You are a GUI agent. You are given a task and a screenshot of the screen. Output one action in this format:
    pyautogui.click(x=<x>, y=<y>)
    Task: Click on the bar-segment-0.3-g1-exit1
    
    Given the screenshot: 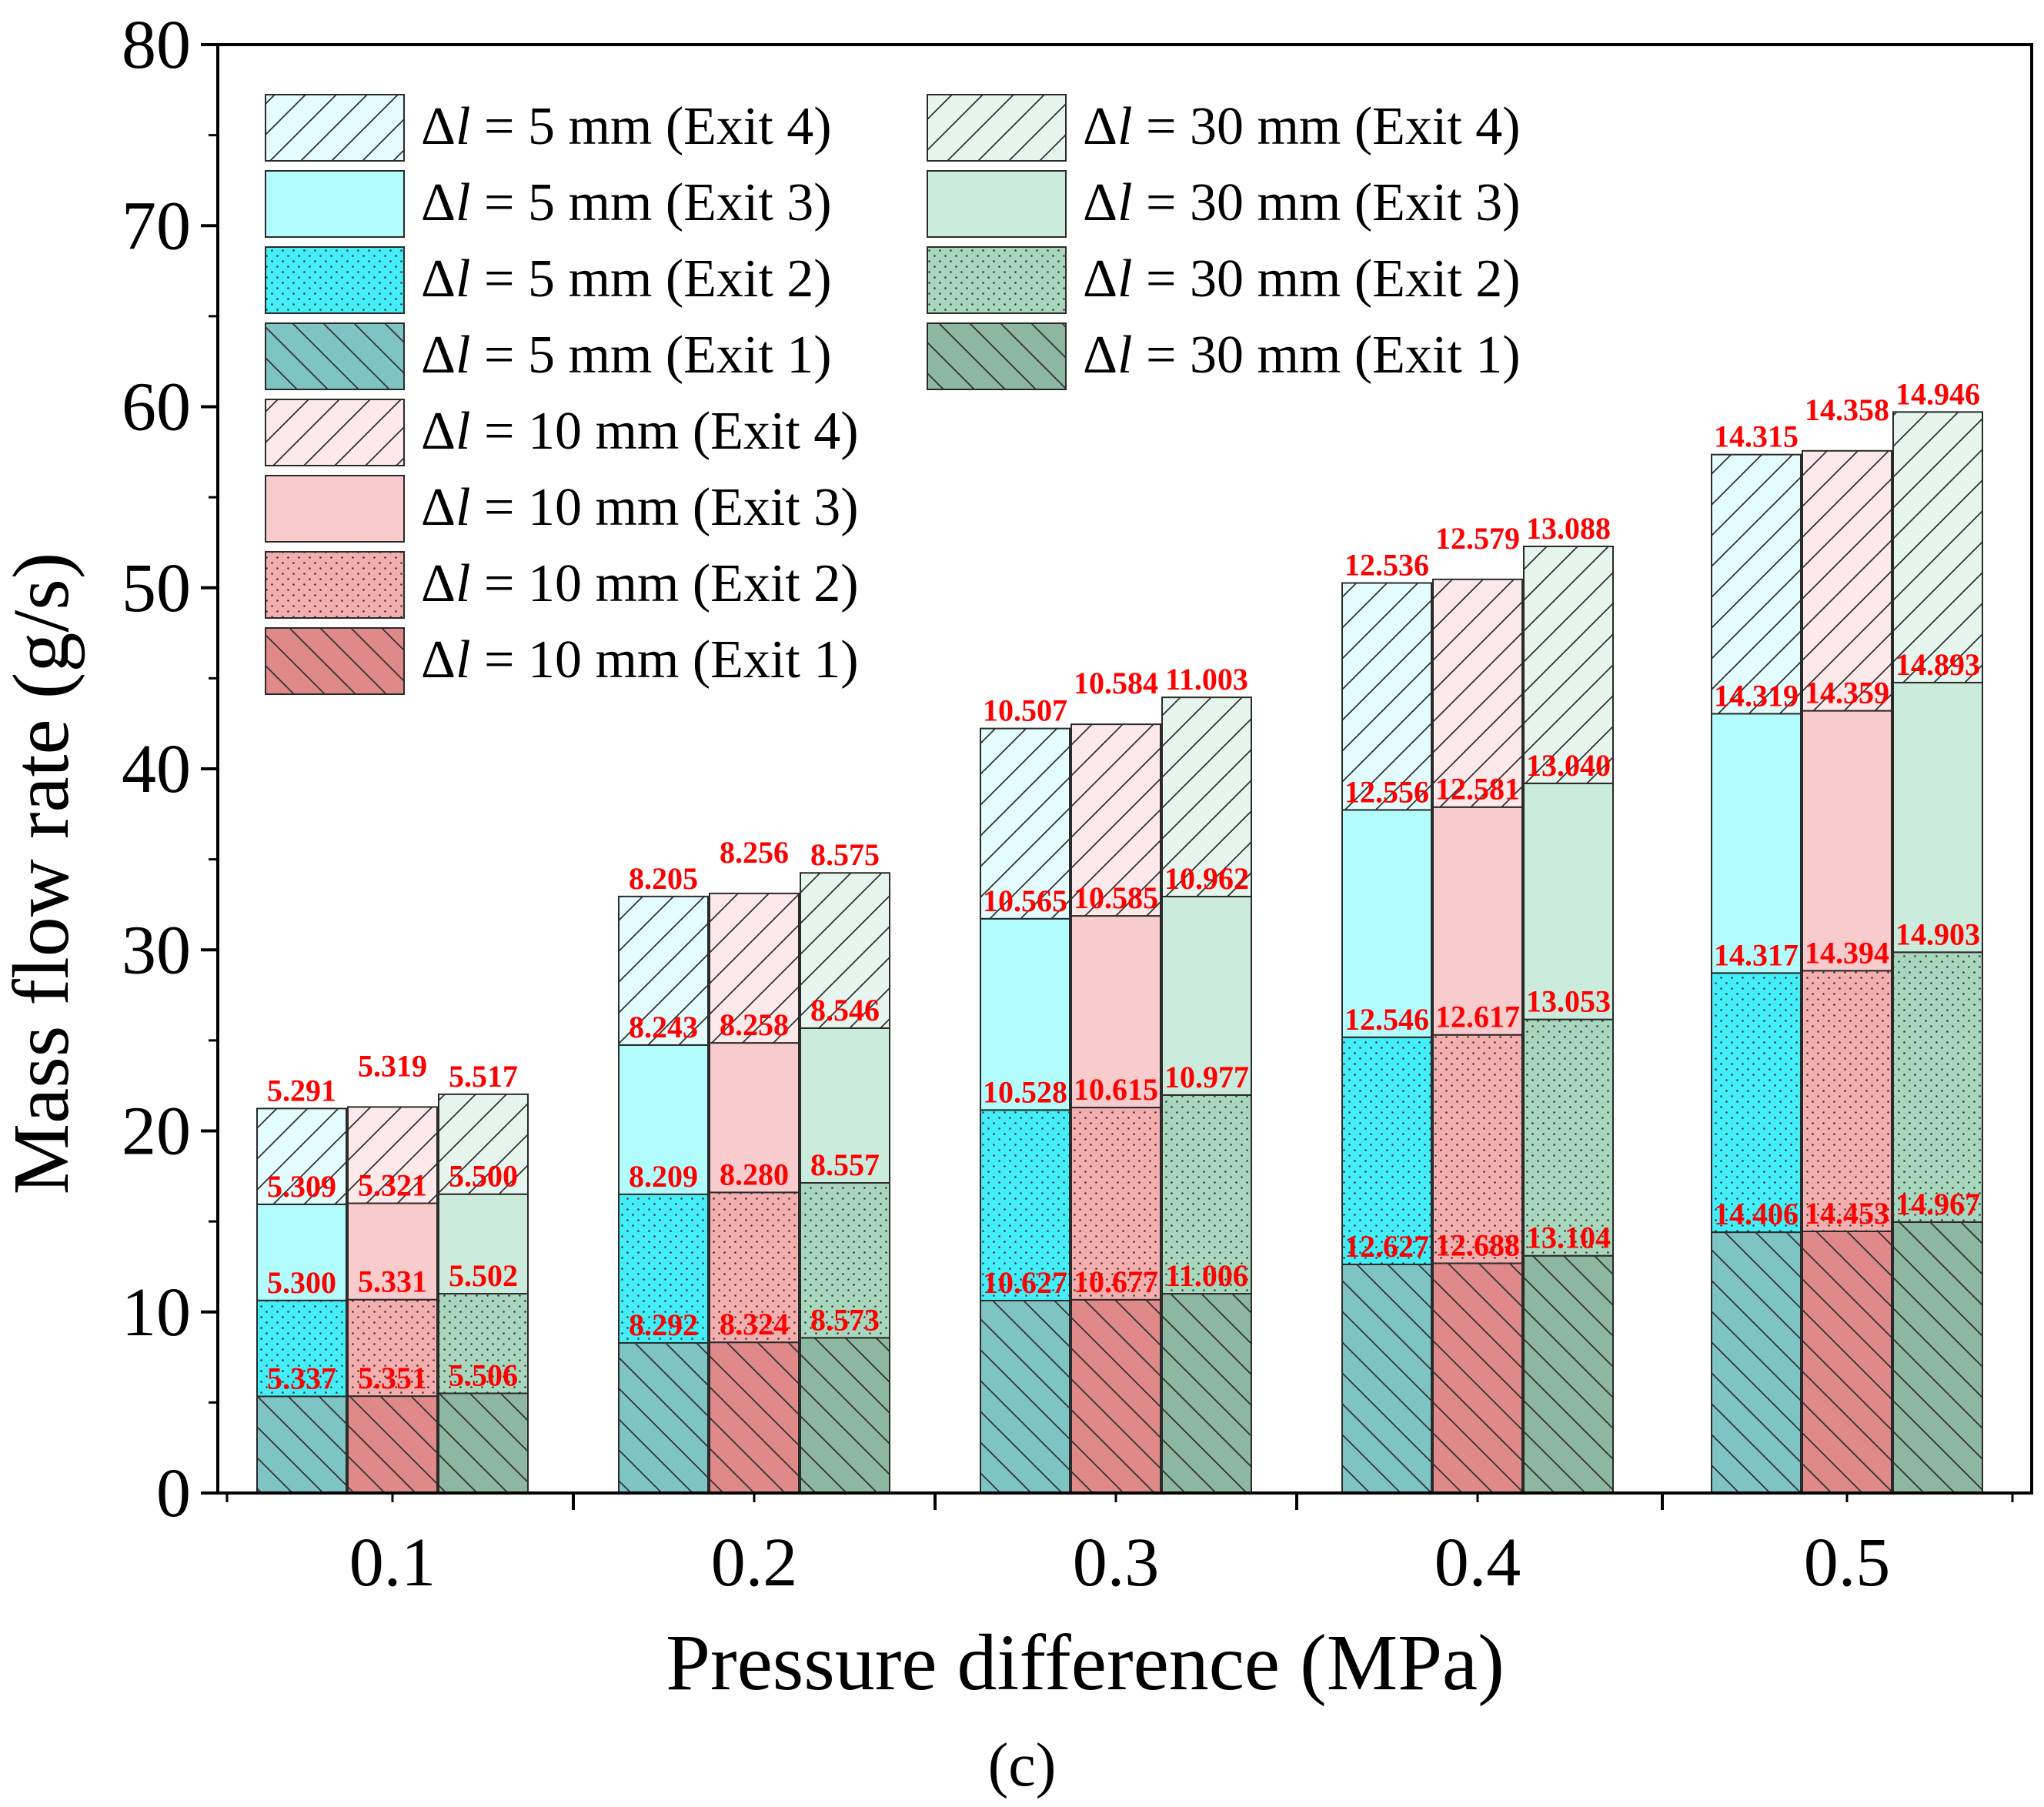 What is the action you would take?
    pyautogui.click(x=1115, y=1396)
    